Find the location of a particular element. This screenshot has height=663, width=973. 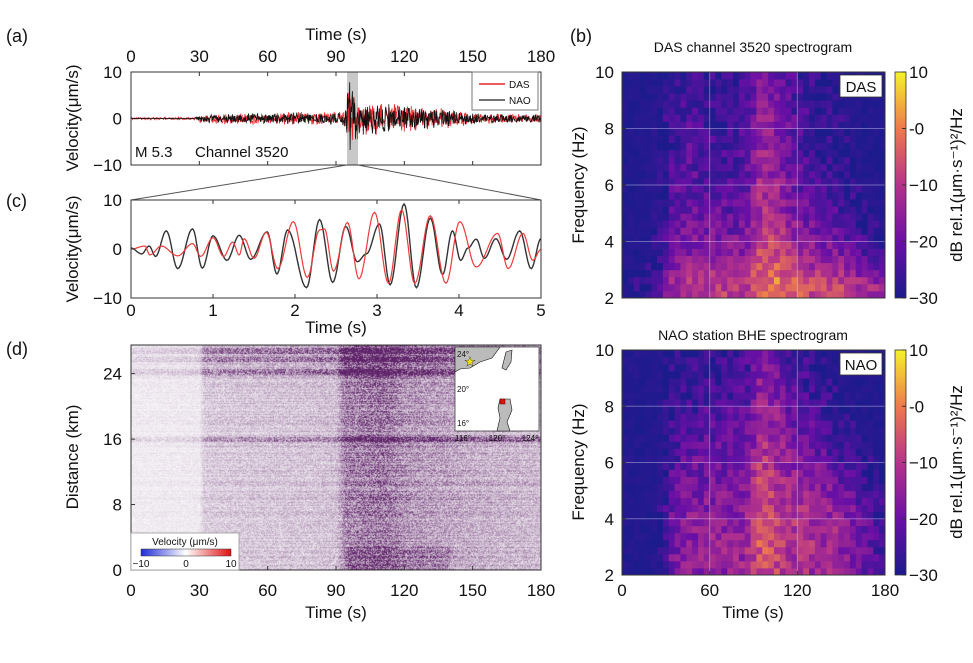

d-ylabel: Distance (km) is located at coordinates (72, 457).